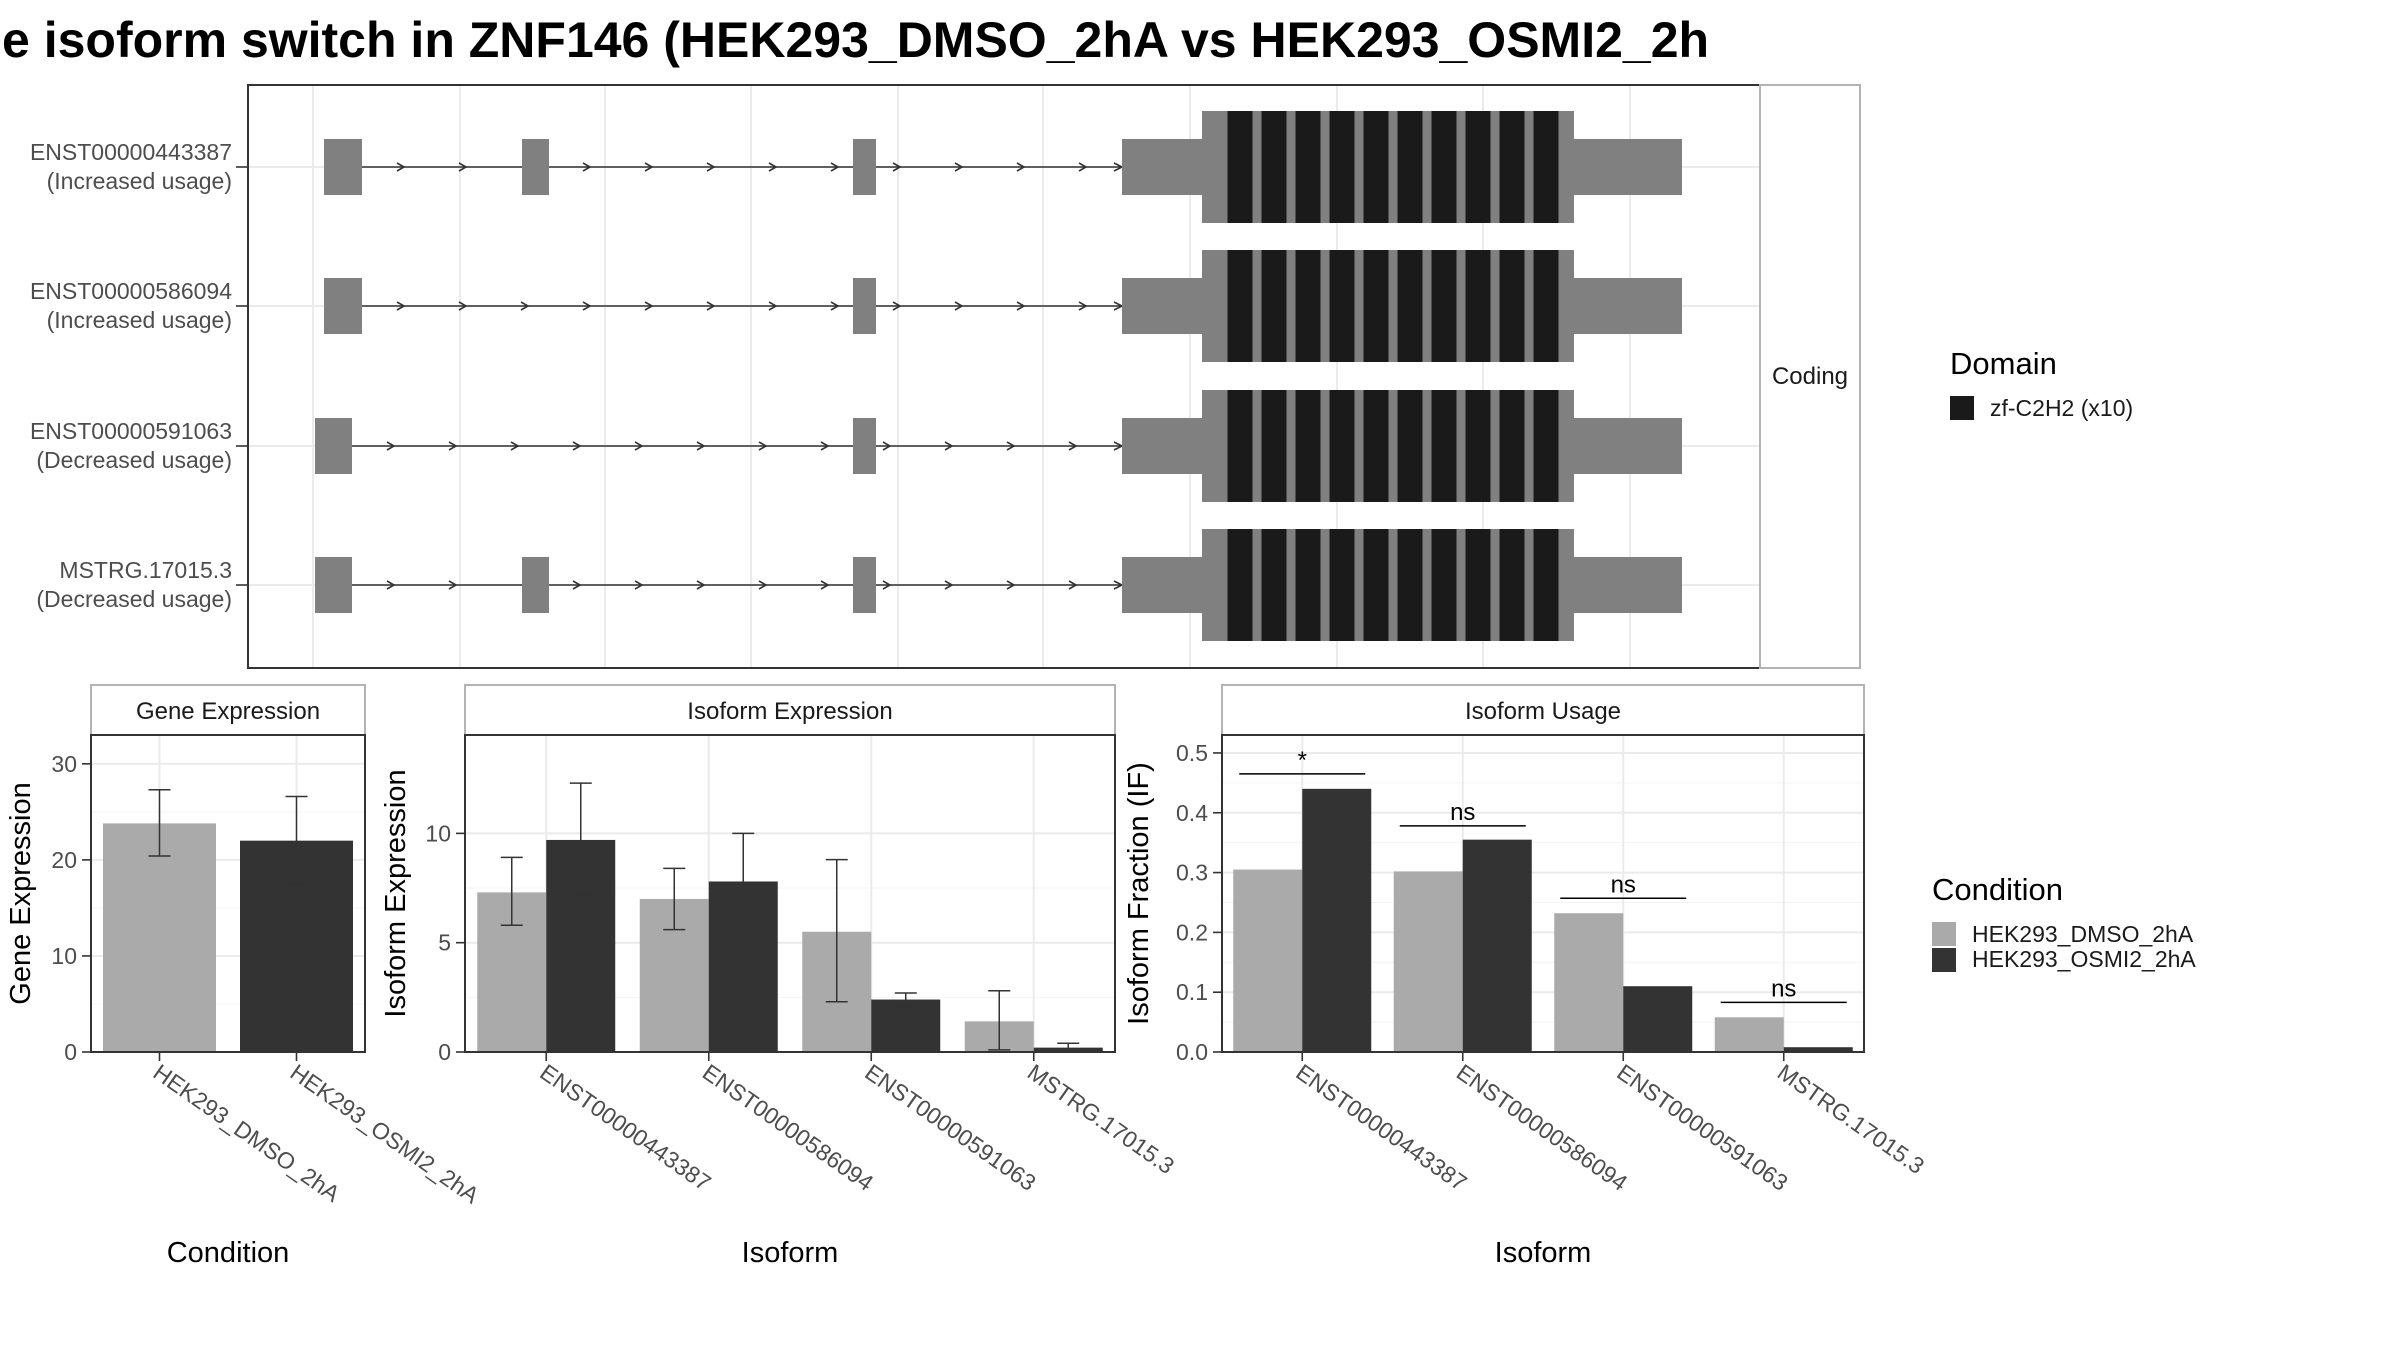 This screenshot has width=2400, height=1350. I want to click on domain-legend-label: zf-C2H2 (x10), so click(2061, 408).